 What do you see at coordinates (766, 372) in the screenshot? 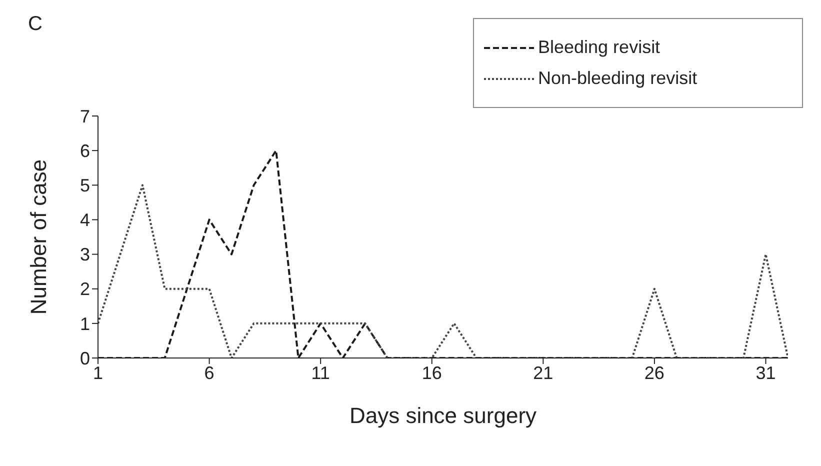
I see `x-tick-label: 31` at bounding box center [766, 372].